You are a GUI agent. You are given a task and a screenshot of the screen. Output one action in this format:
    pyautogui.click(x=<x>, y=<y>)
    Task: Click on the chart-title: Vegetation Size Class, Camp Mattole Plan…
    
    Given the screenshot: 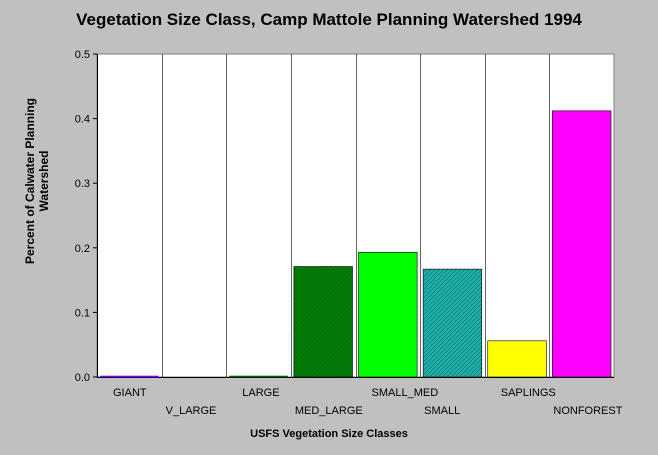 What is the action you would take?
    pyautogui.click(x=329, y=19)
    